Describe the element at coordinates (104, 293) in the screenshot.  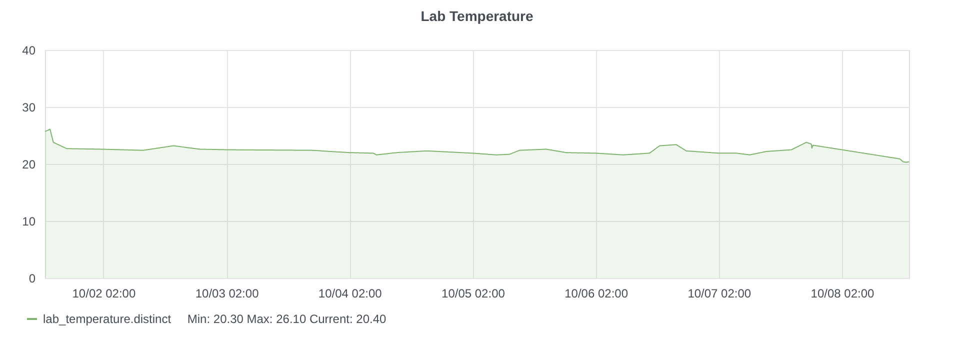
I see `x-tick-label: 10/02 02:00` at that location.